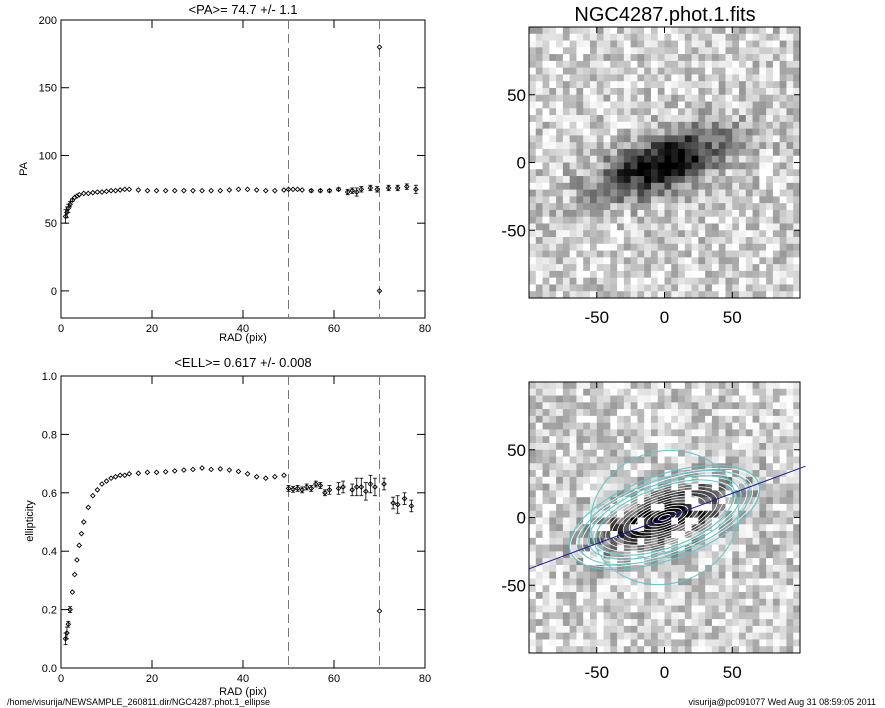  I want to click on ell-ylabel: ellipticity, so click(30, 521).